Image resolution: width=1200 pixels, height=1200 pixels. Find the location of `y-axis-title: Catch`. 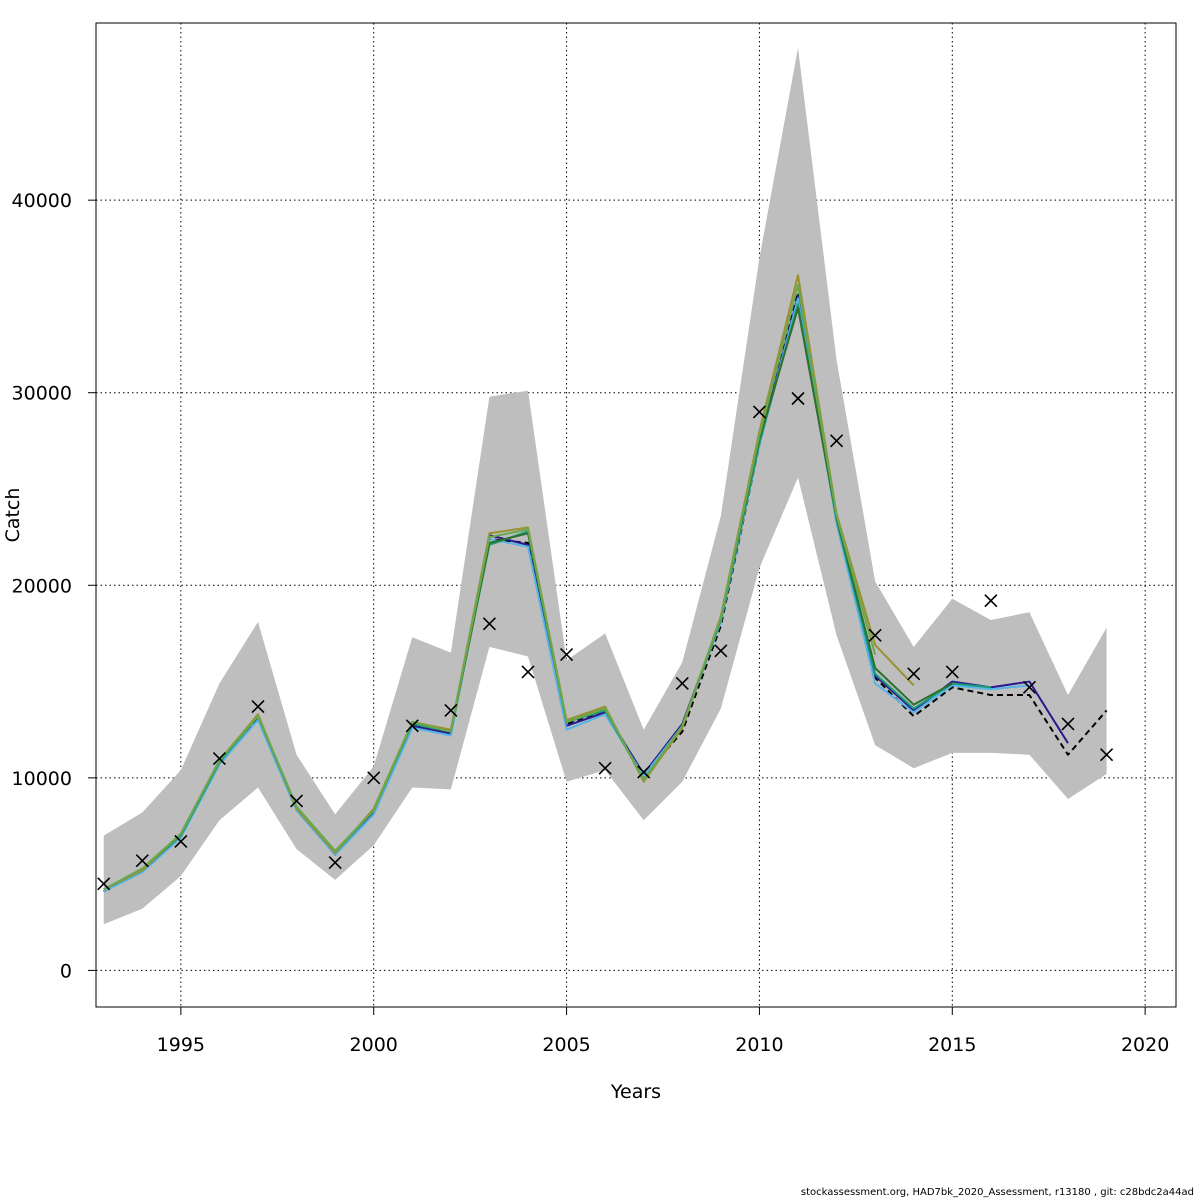

y-axis-title: Catch is located at coordinates (13, 515).